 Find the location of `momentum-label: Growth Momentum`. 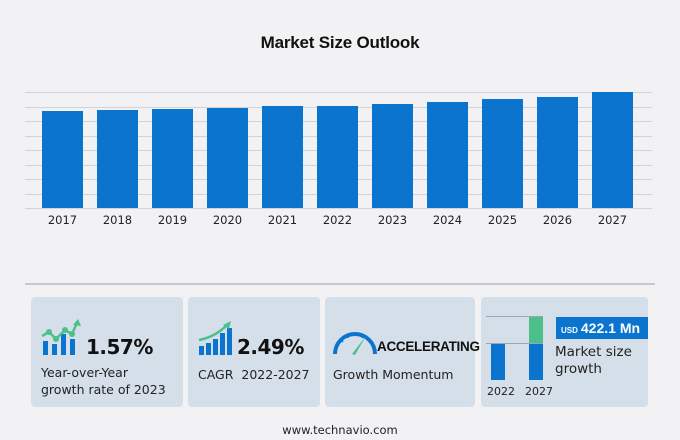

momentum-label: Growth Momentum is located at coordinates (393, 374).